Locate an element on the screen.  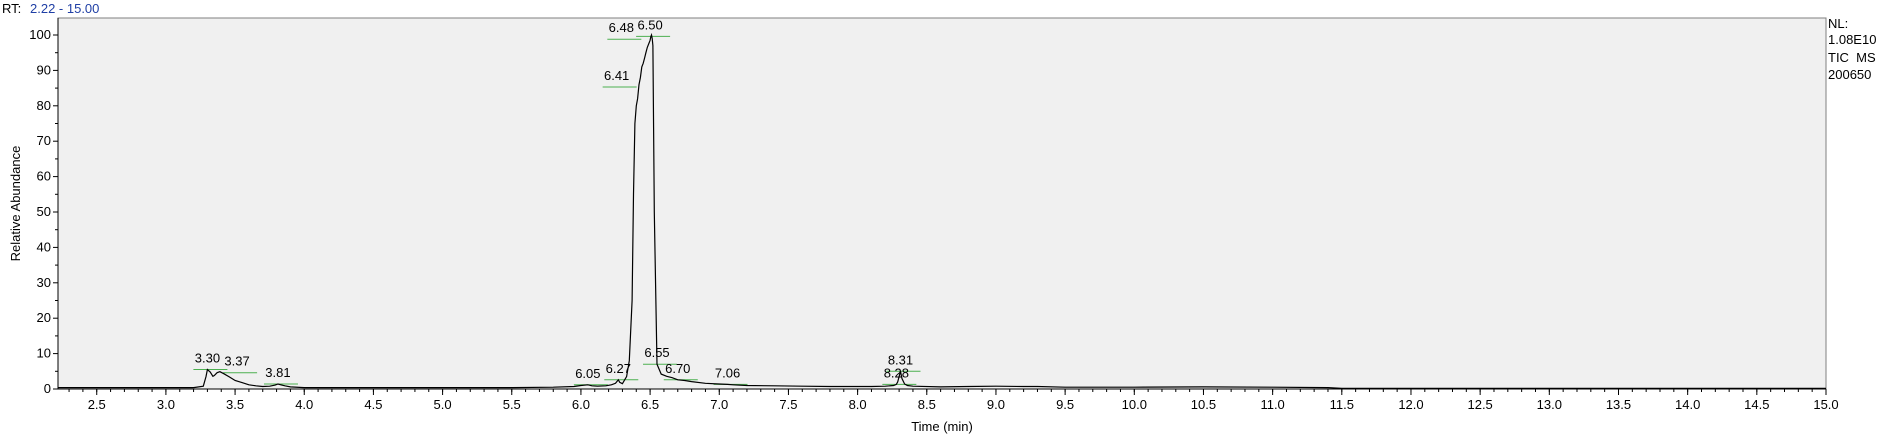
x-tick-label: 11.0 is located at coordinates (1272, 404).